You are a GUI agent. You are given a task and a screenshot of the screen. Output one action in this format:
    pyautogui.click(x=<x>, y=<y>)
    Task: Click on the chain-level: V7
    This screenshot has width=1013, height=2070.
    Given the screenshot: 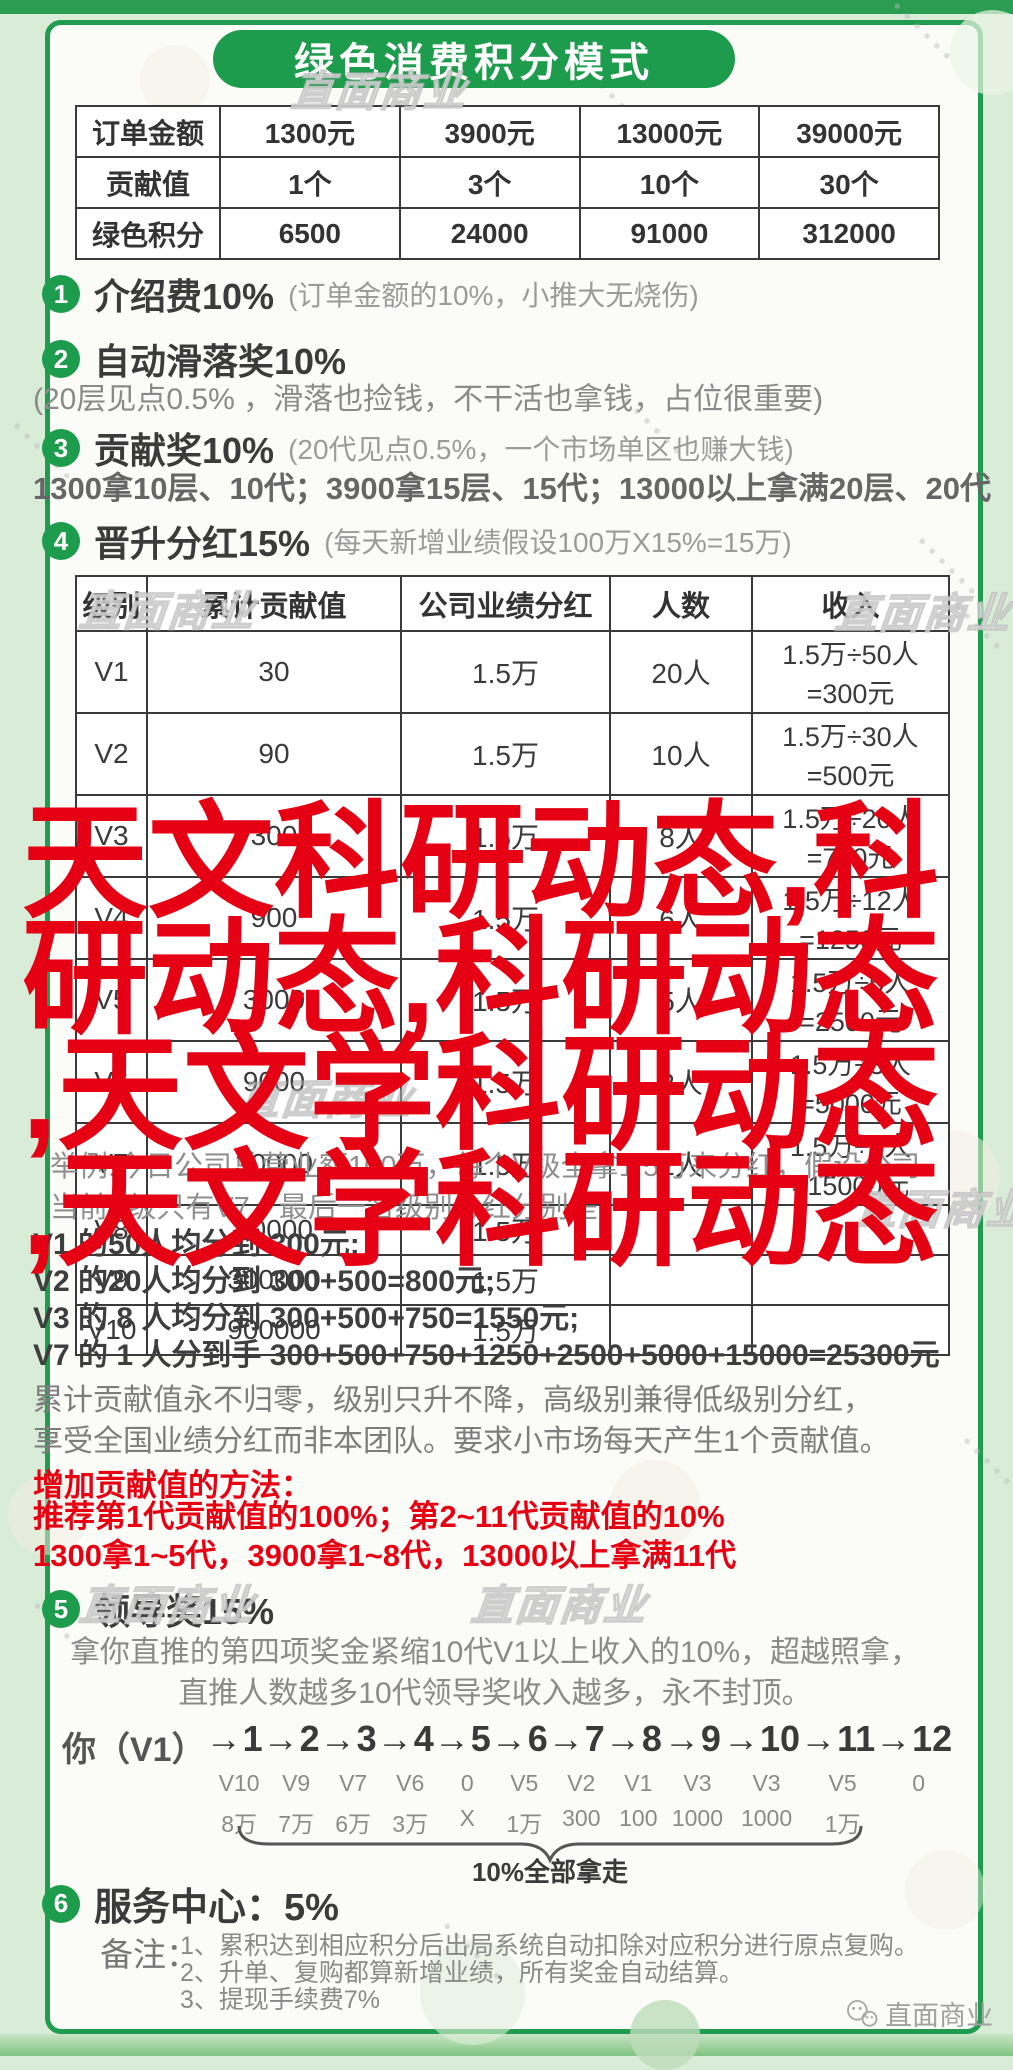 What is the action you would take?
    pyautogui.click(x=353, y=1783)
    